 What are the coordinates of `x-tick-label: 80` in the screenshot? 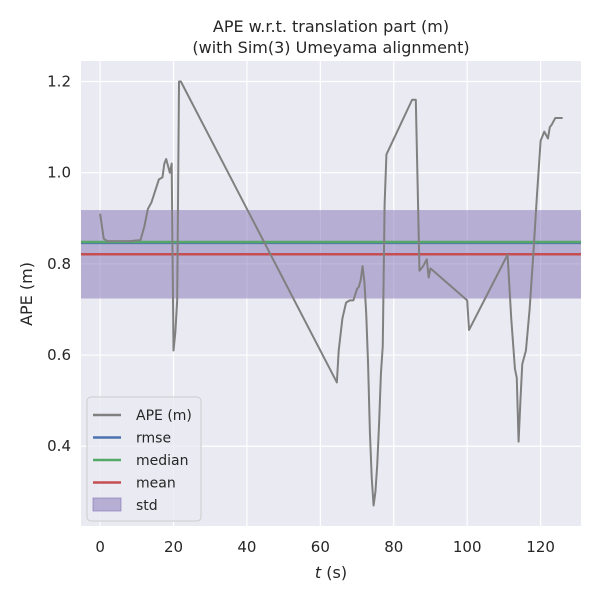 It's located at (393, 547).